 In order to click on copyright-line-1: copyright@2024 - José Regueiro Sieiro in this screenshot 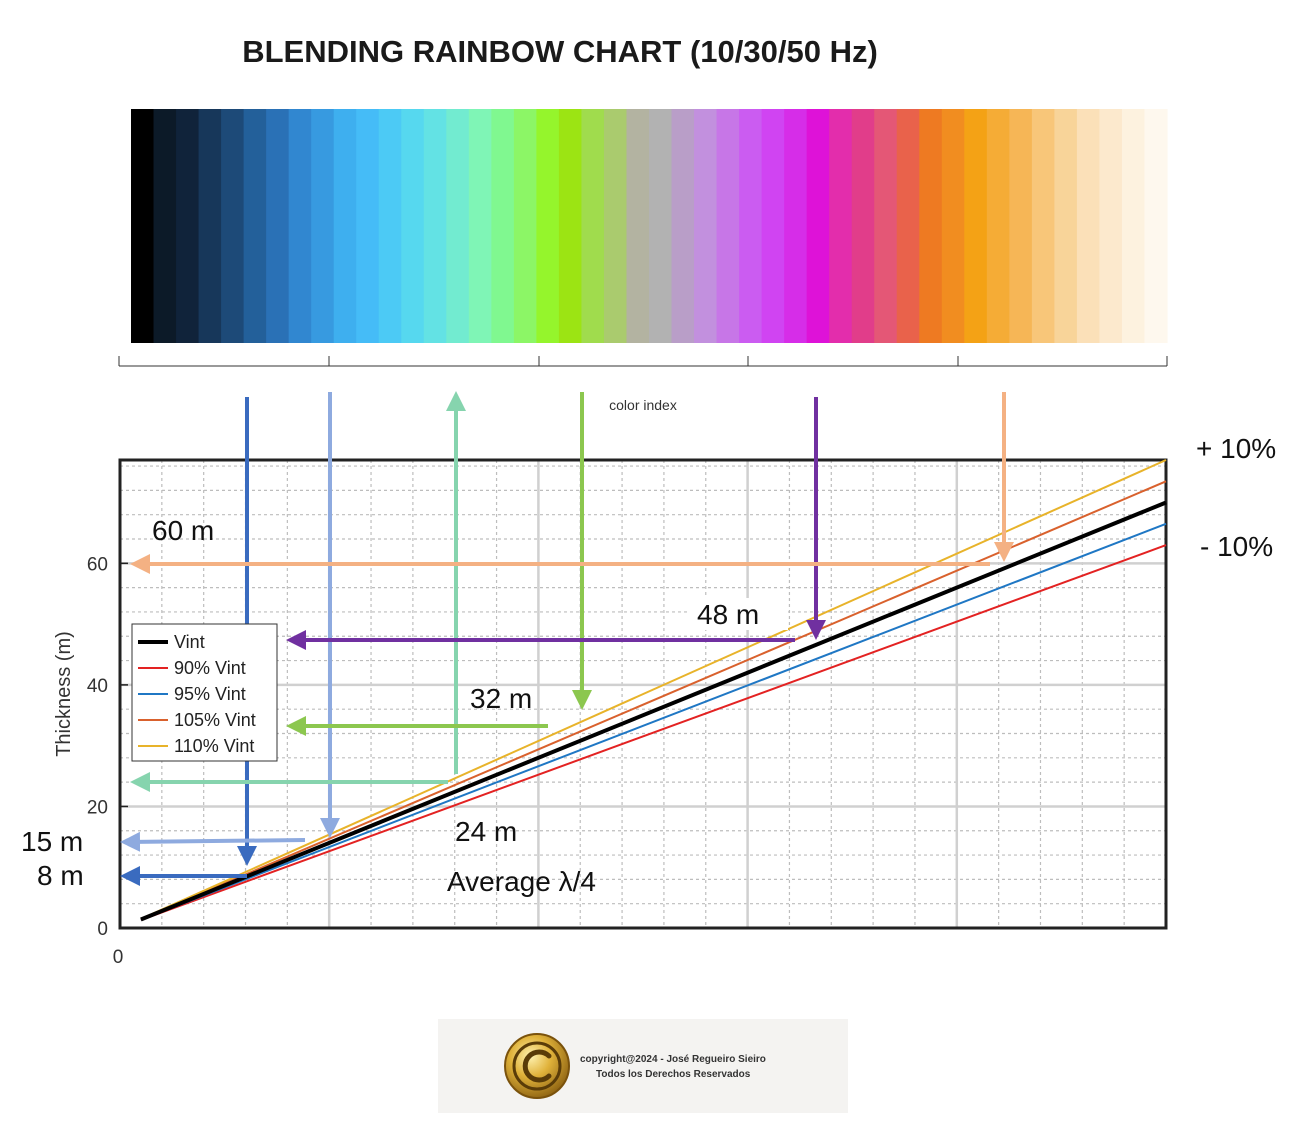, I will do `click(673, 1059)`.